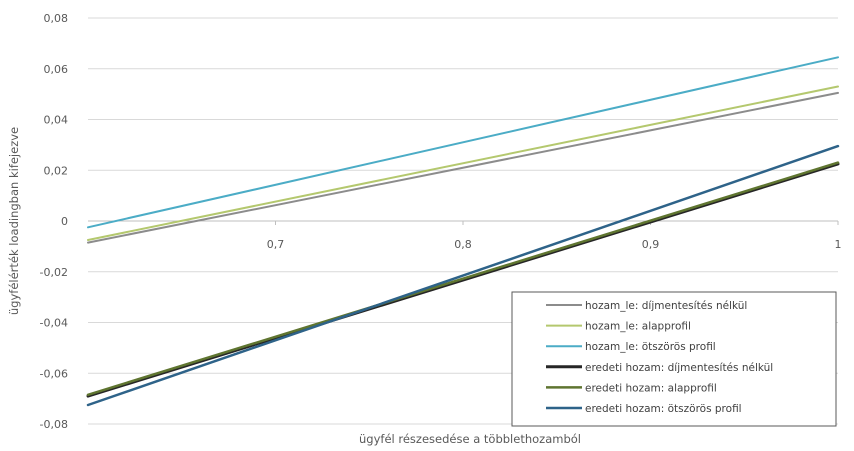 This screenshot has width=854, height=451. Describe the element at coordinates (651, 388) in the screenshot. I see `legend-entry-label: eredeti hozam: alapprofil` at that location.